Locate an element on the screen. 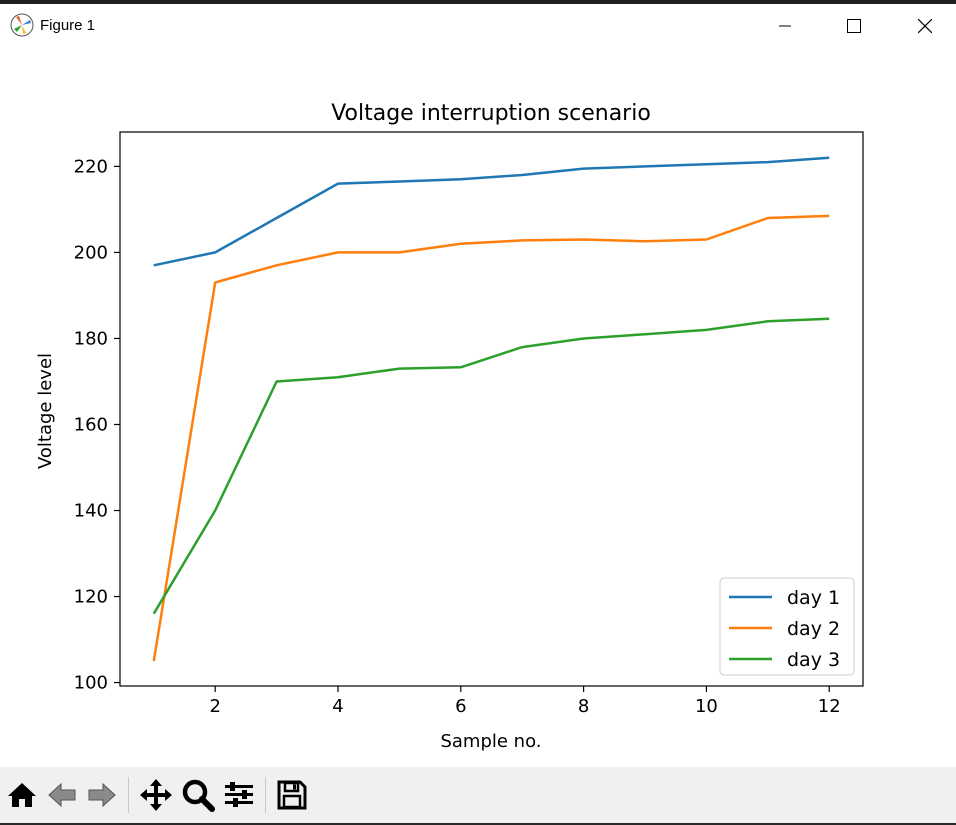  y-axis-label: Voltage level is located at coordinates (45, 411).